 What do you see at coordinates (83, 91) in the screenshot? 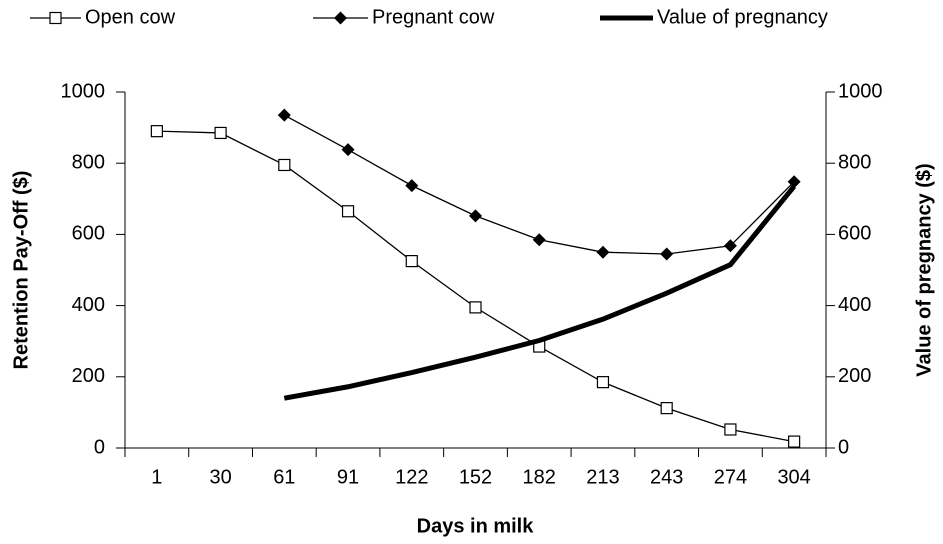
I see `y-tick-label: 1000` at bounding box center [83, 91].